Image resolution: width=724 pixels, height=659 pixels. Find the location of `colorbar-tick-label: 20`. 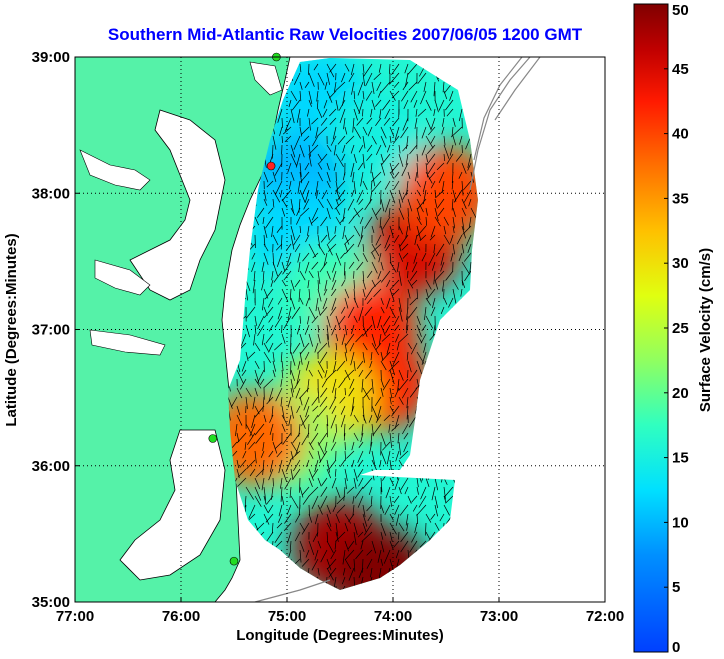

colorbar-tick-label: 20 is located at coordinates (680, 393).